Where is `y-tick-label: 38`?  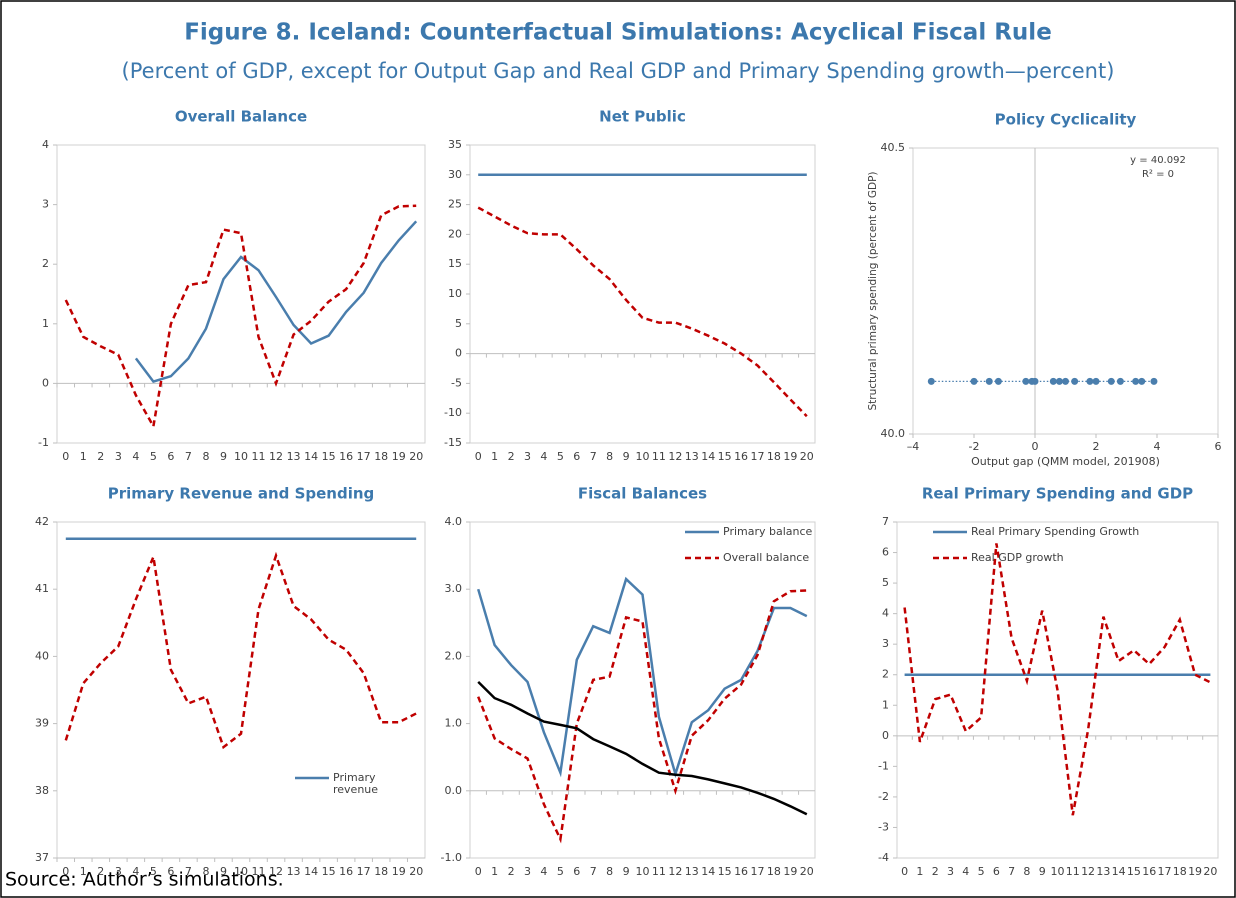
y-tick-label: 38 is located at coordinates (42, 790).